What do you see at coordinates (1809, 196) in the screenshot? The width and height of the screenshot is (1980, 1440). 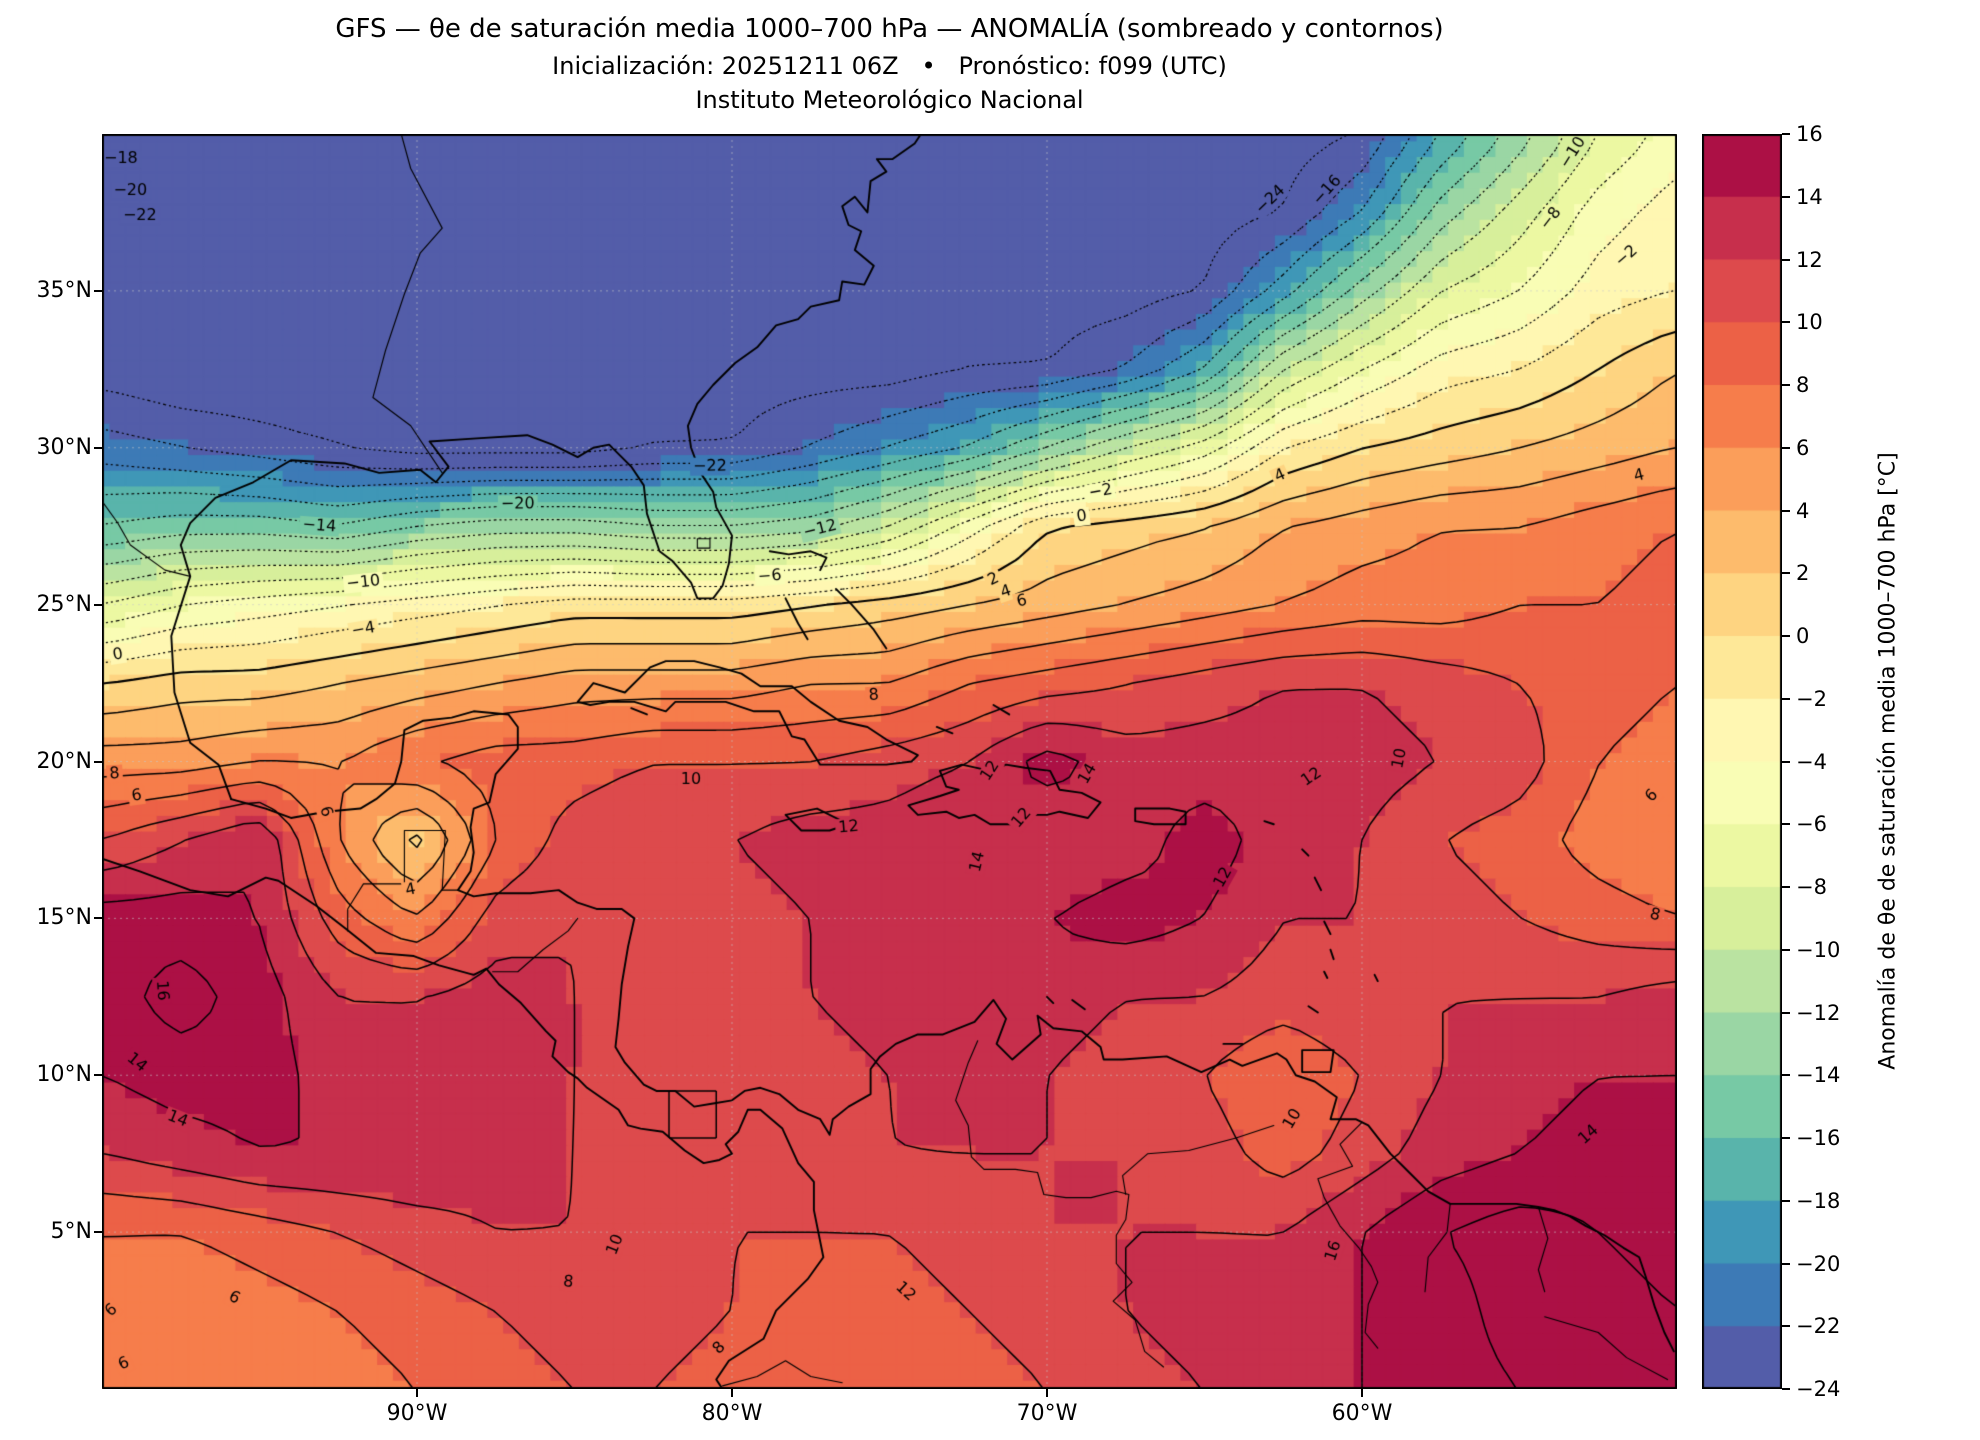 I see `colorbar-tick-label: 14` at bounding box center [1809, 196].